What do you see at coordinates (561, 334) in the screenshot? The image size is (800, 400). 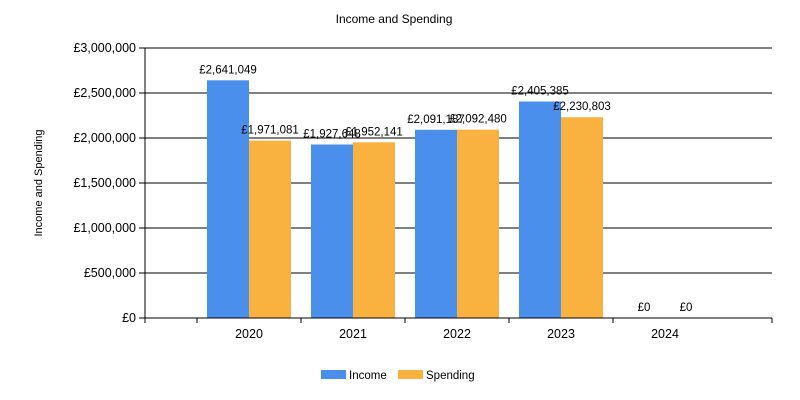 I see `x-tick-label: 2023` at bounding box center [561, 334].